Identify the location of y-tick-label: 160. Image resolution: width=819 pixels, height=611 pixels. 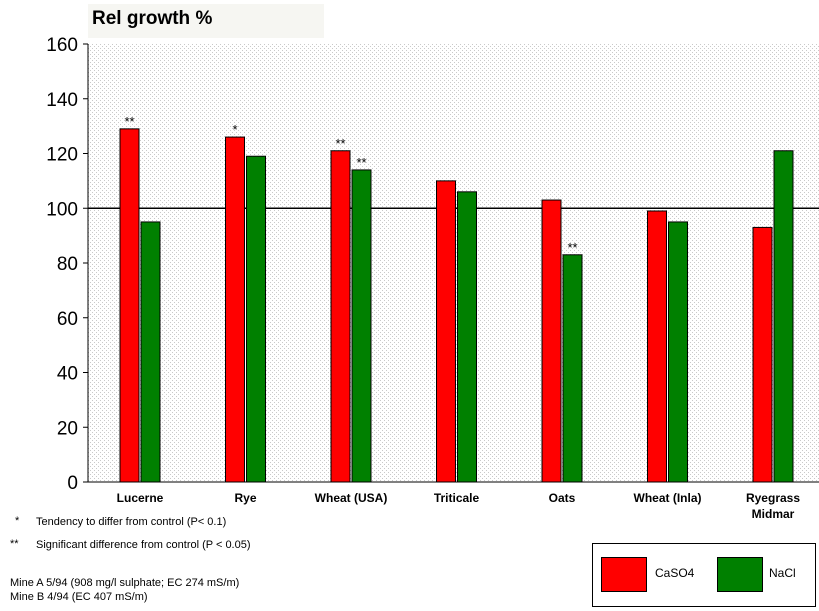
(62, 45).